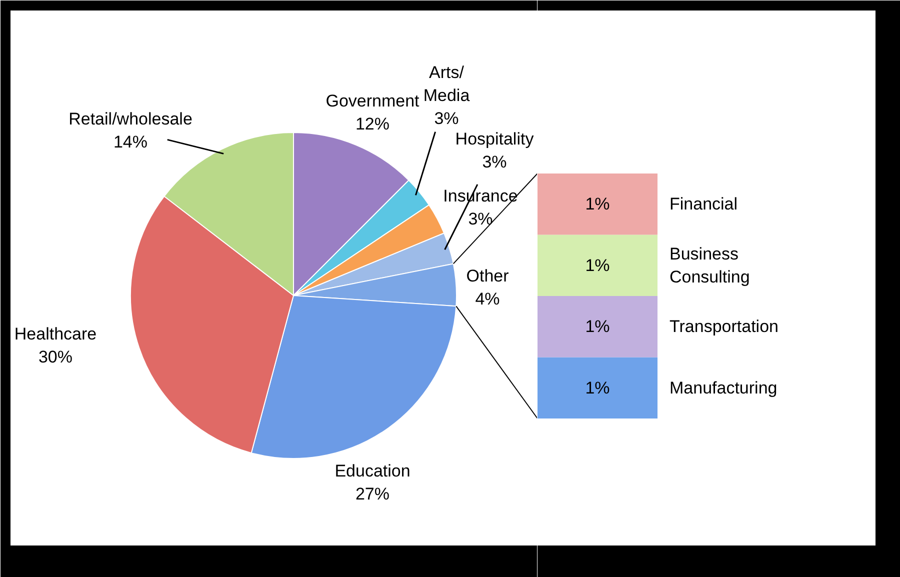 This screenshot has height=577, width=900. What do you see at coordinates (446, 84) in the screenshot?
I see `slice-label: Arts/ Media` at bounding box center [446, 84].